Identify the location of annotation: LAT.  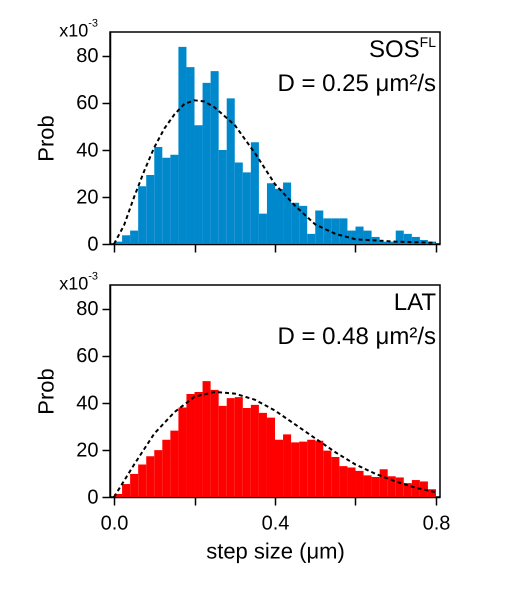
(415, 302).